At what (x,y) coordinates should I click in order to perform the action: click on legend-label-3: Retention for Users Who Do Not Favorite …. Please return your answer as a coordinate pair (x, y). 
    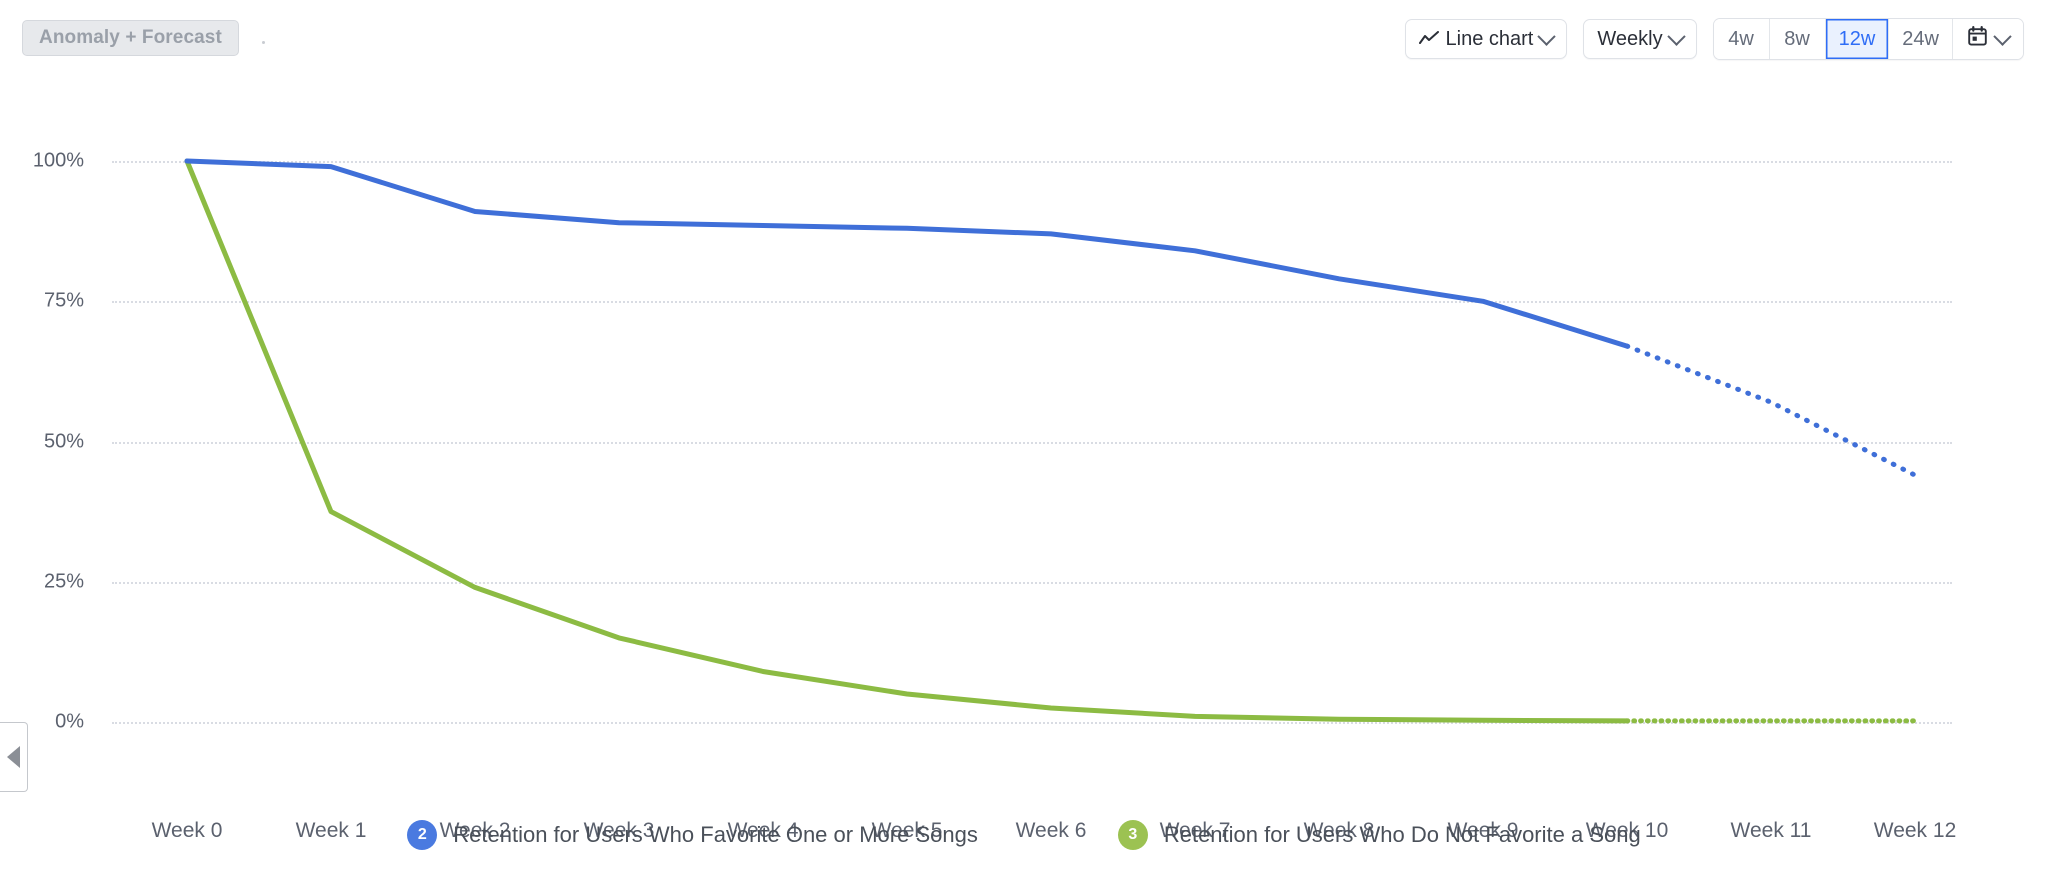
    Looking at the image, I should click on (1402, 834).